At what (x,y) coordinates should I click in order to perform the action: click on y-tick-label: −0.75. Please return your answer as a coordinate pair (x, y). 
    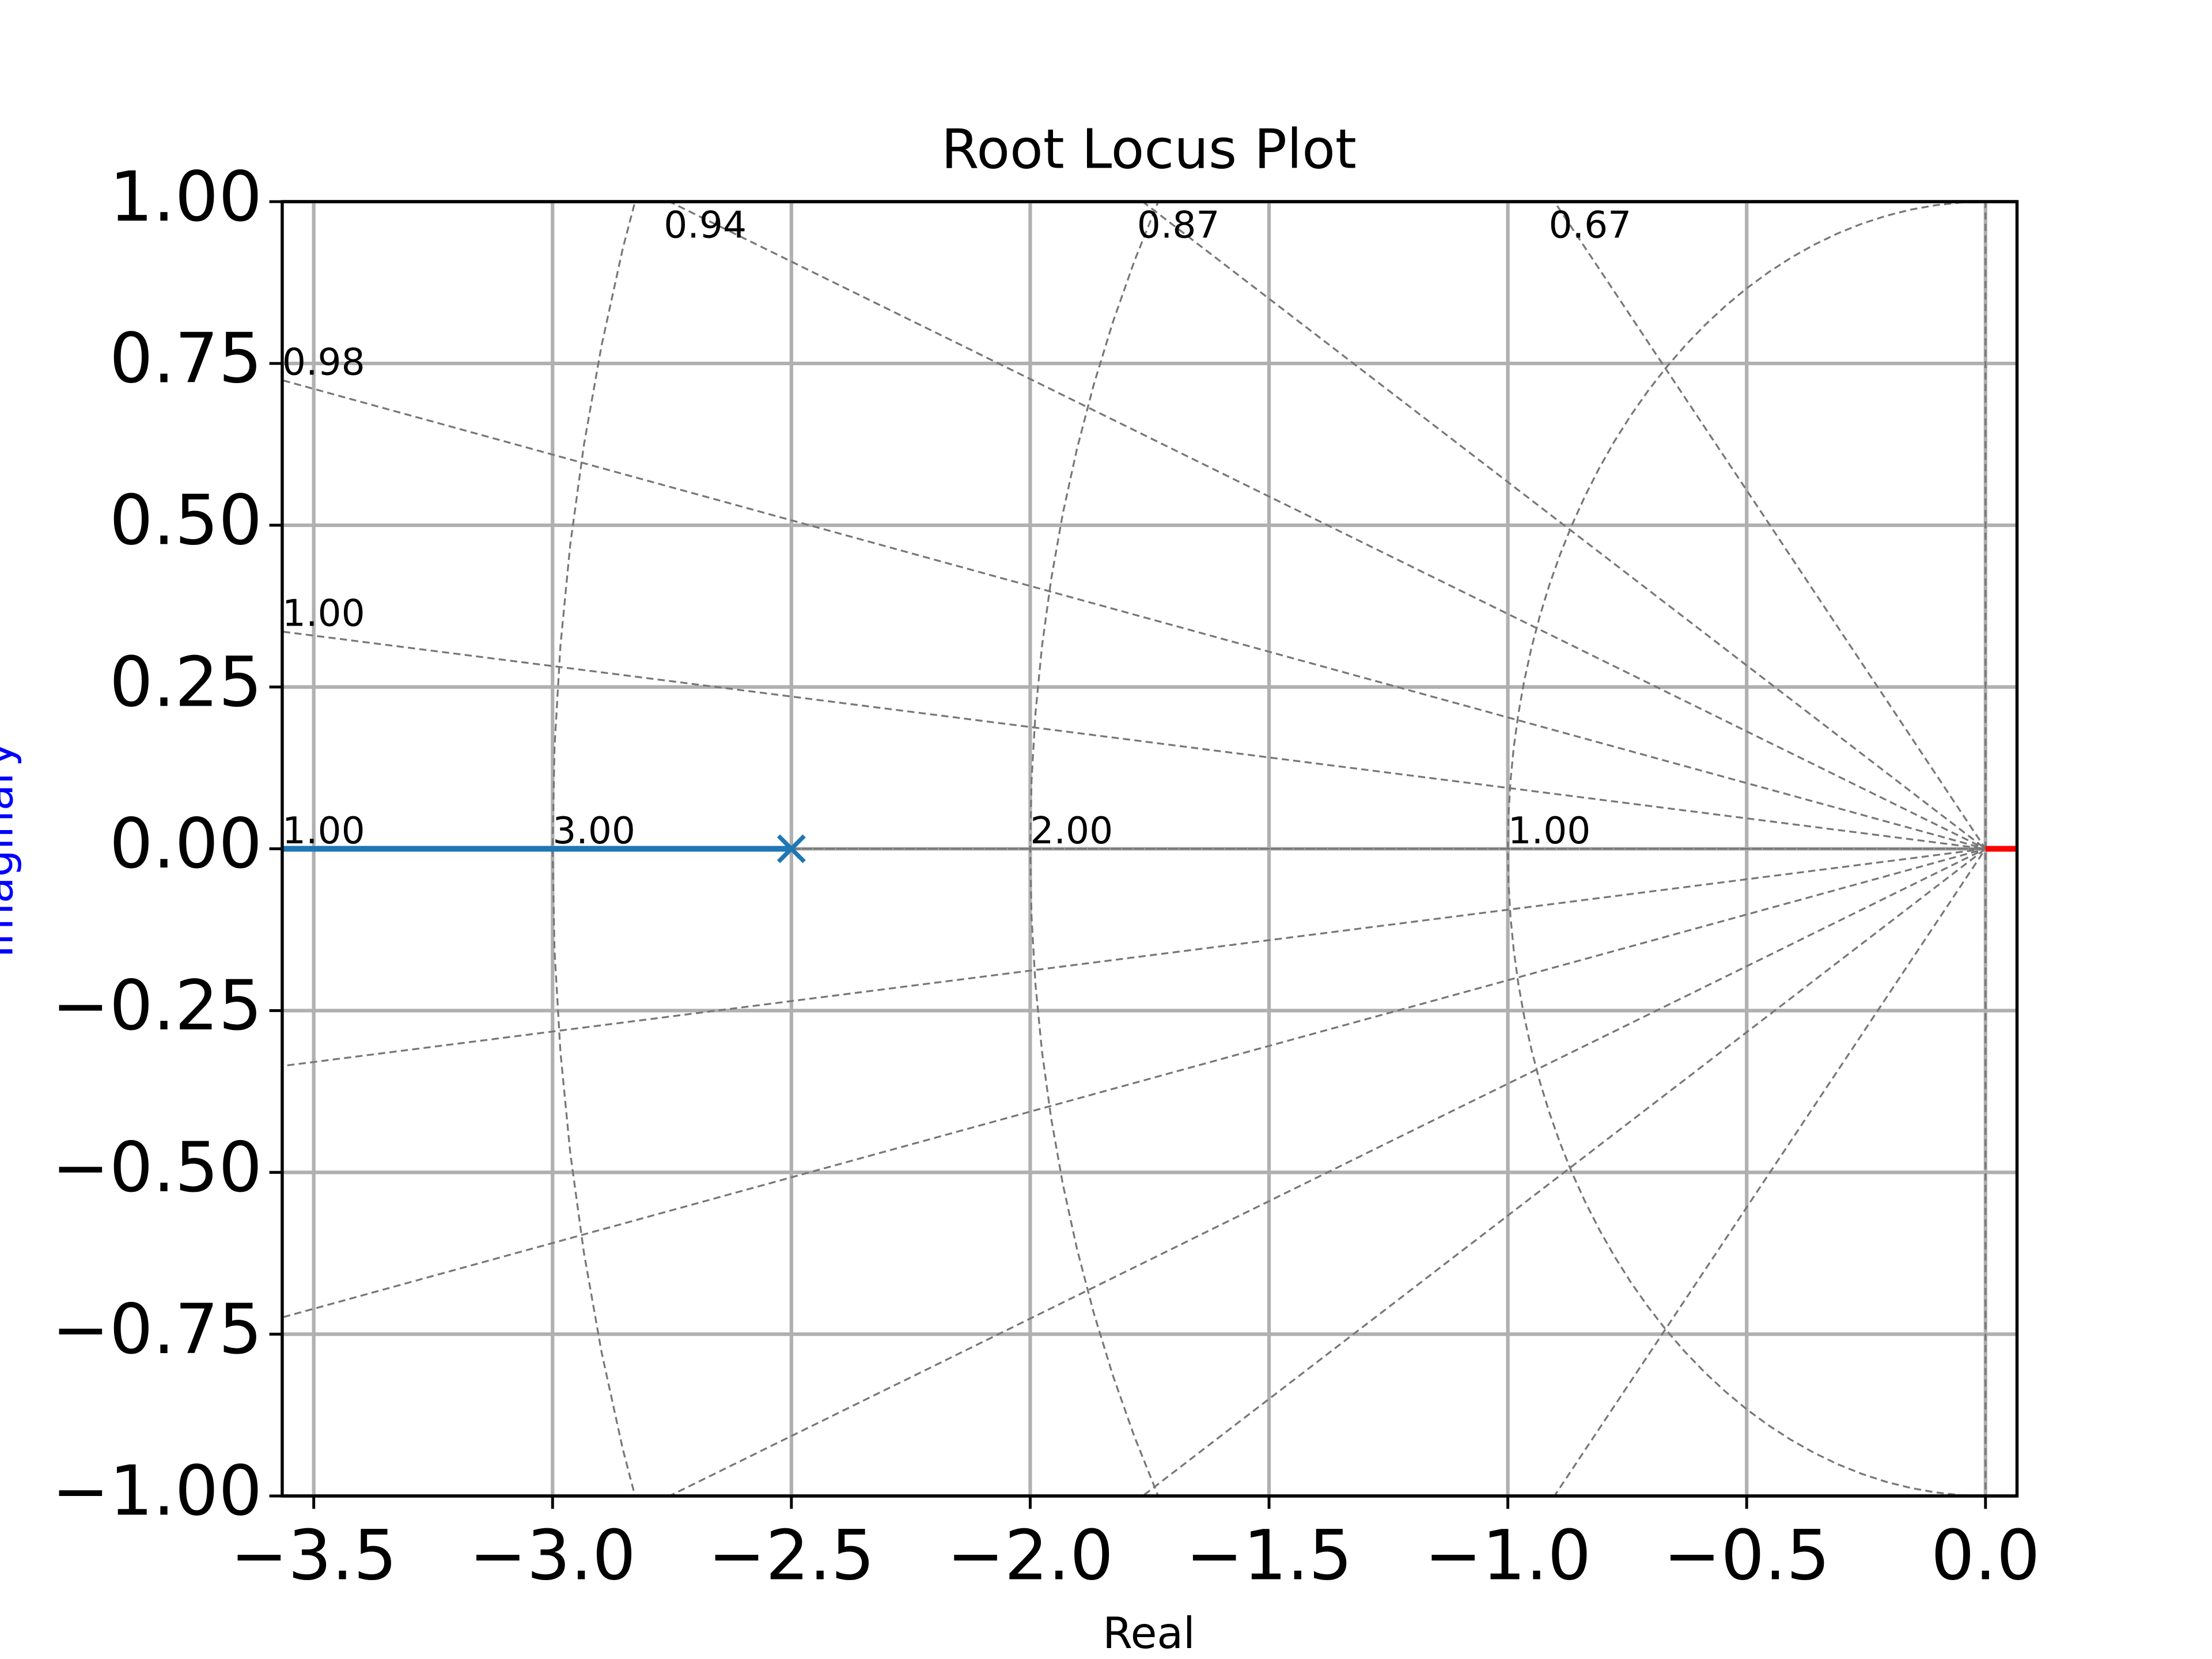
    Looking at the image, I should click on (157, 1330).